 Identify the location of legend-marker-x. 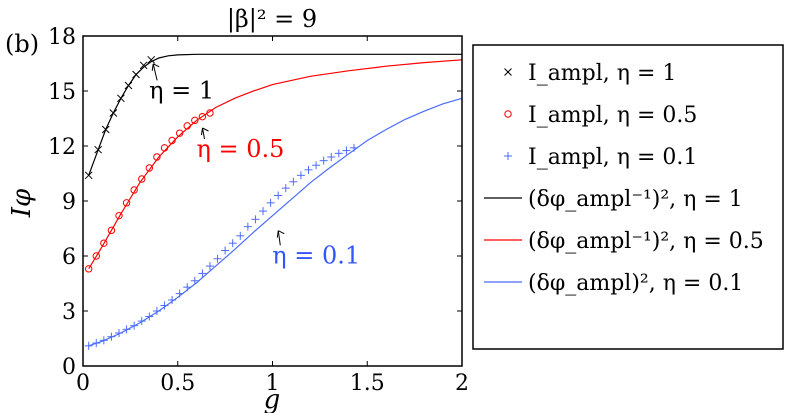
(508, 72).